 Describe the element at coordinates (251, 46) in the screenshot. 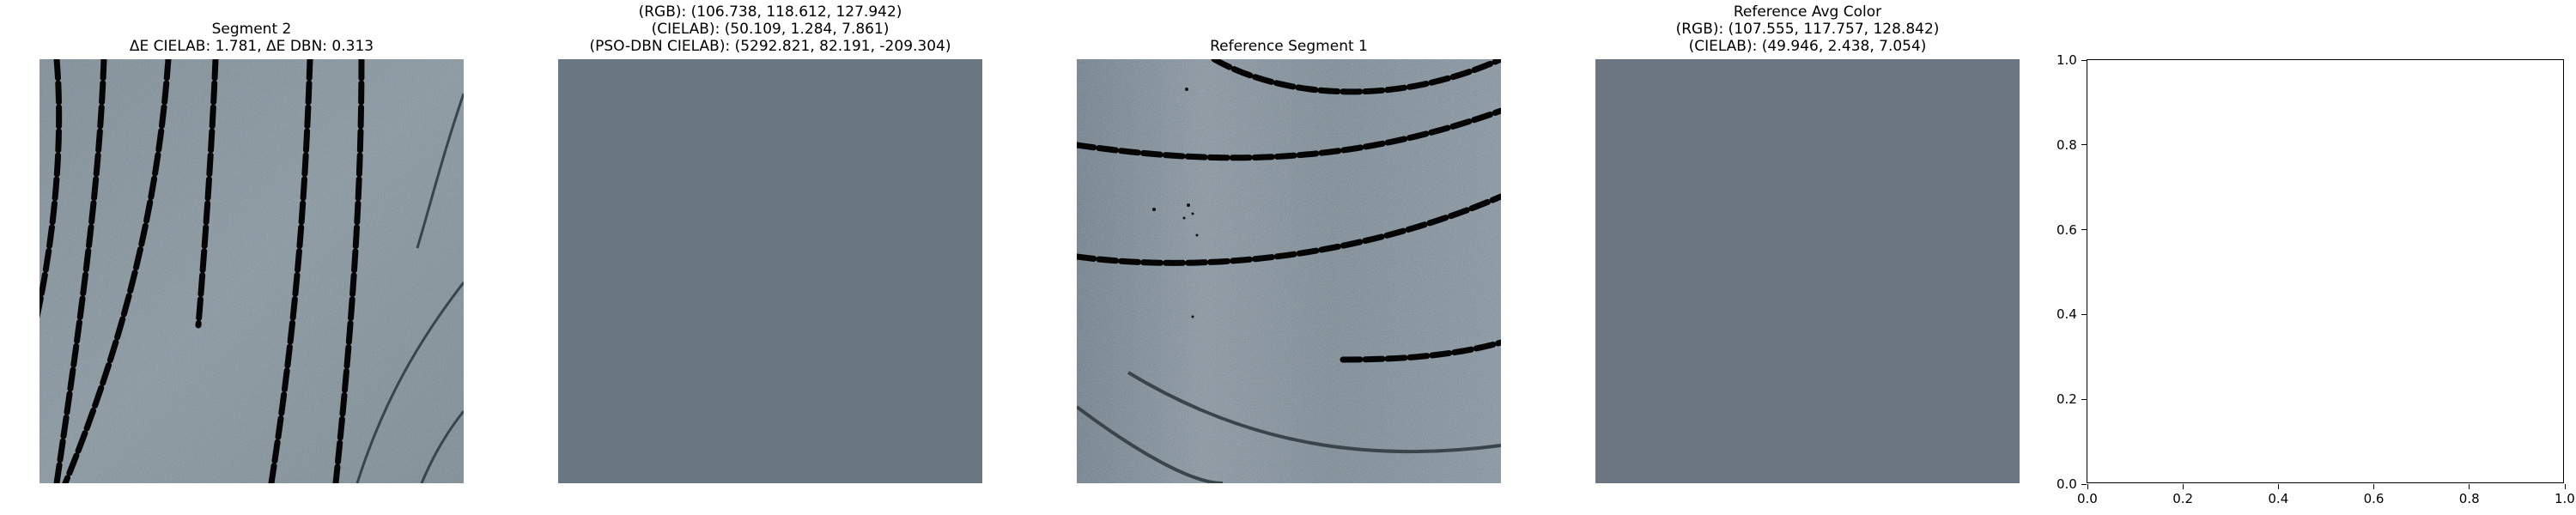

I see `segment-2-delta-line: ΔE CIELAB: 1.781, ΔE DBN: 0.313` at that location.